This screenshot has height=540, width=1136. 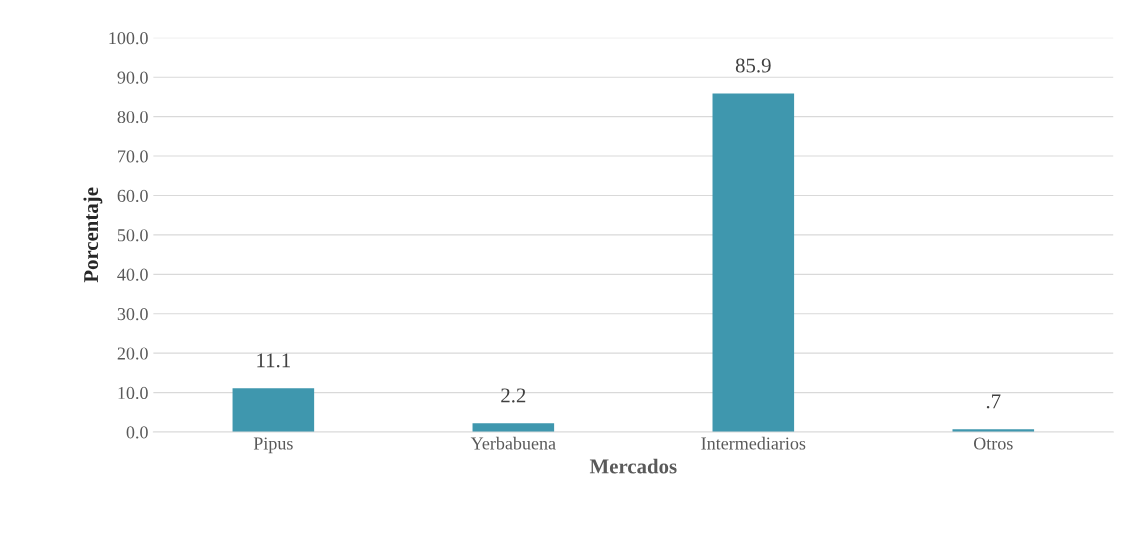 I want to click on y-tick-label: 100.0, so click(x=128, y=38).